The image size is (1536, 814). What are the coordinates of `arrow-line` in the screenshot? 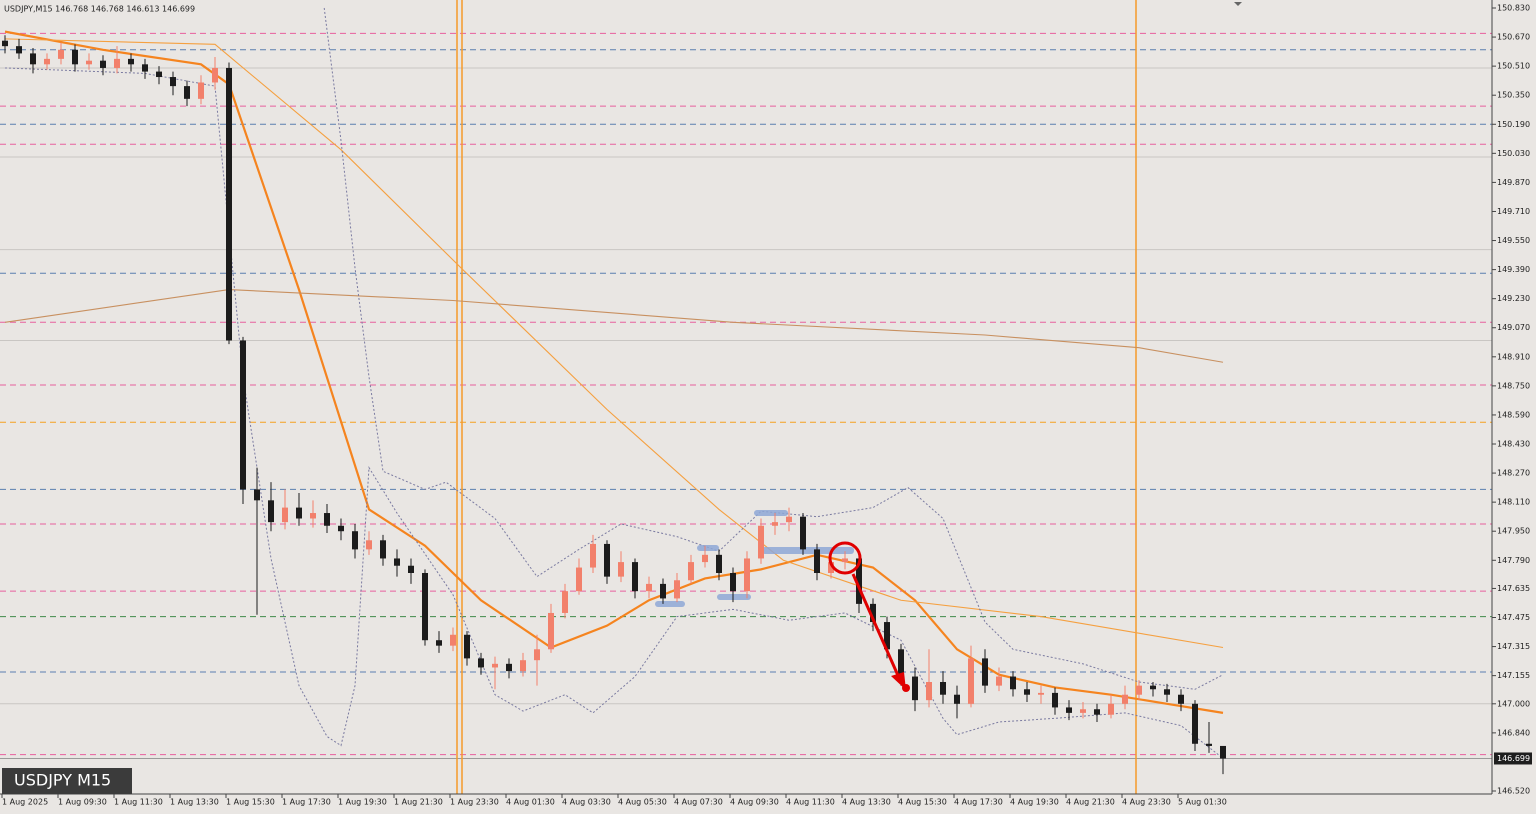 It's located at (876, 627).